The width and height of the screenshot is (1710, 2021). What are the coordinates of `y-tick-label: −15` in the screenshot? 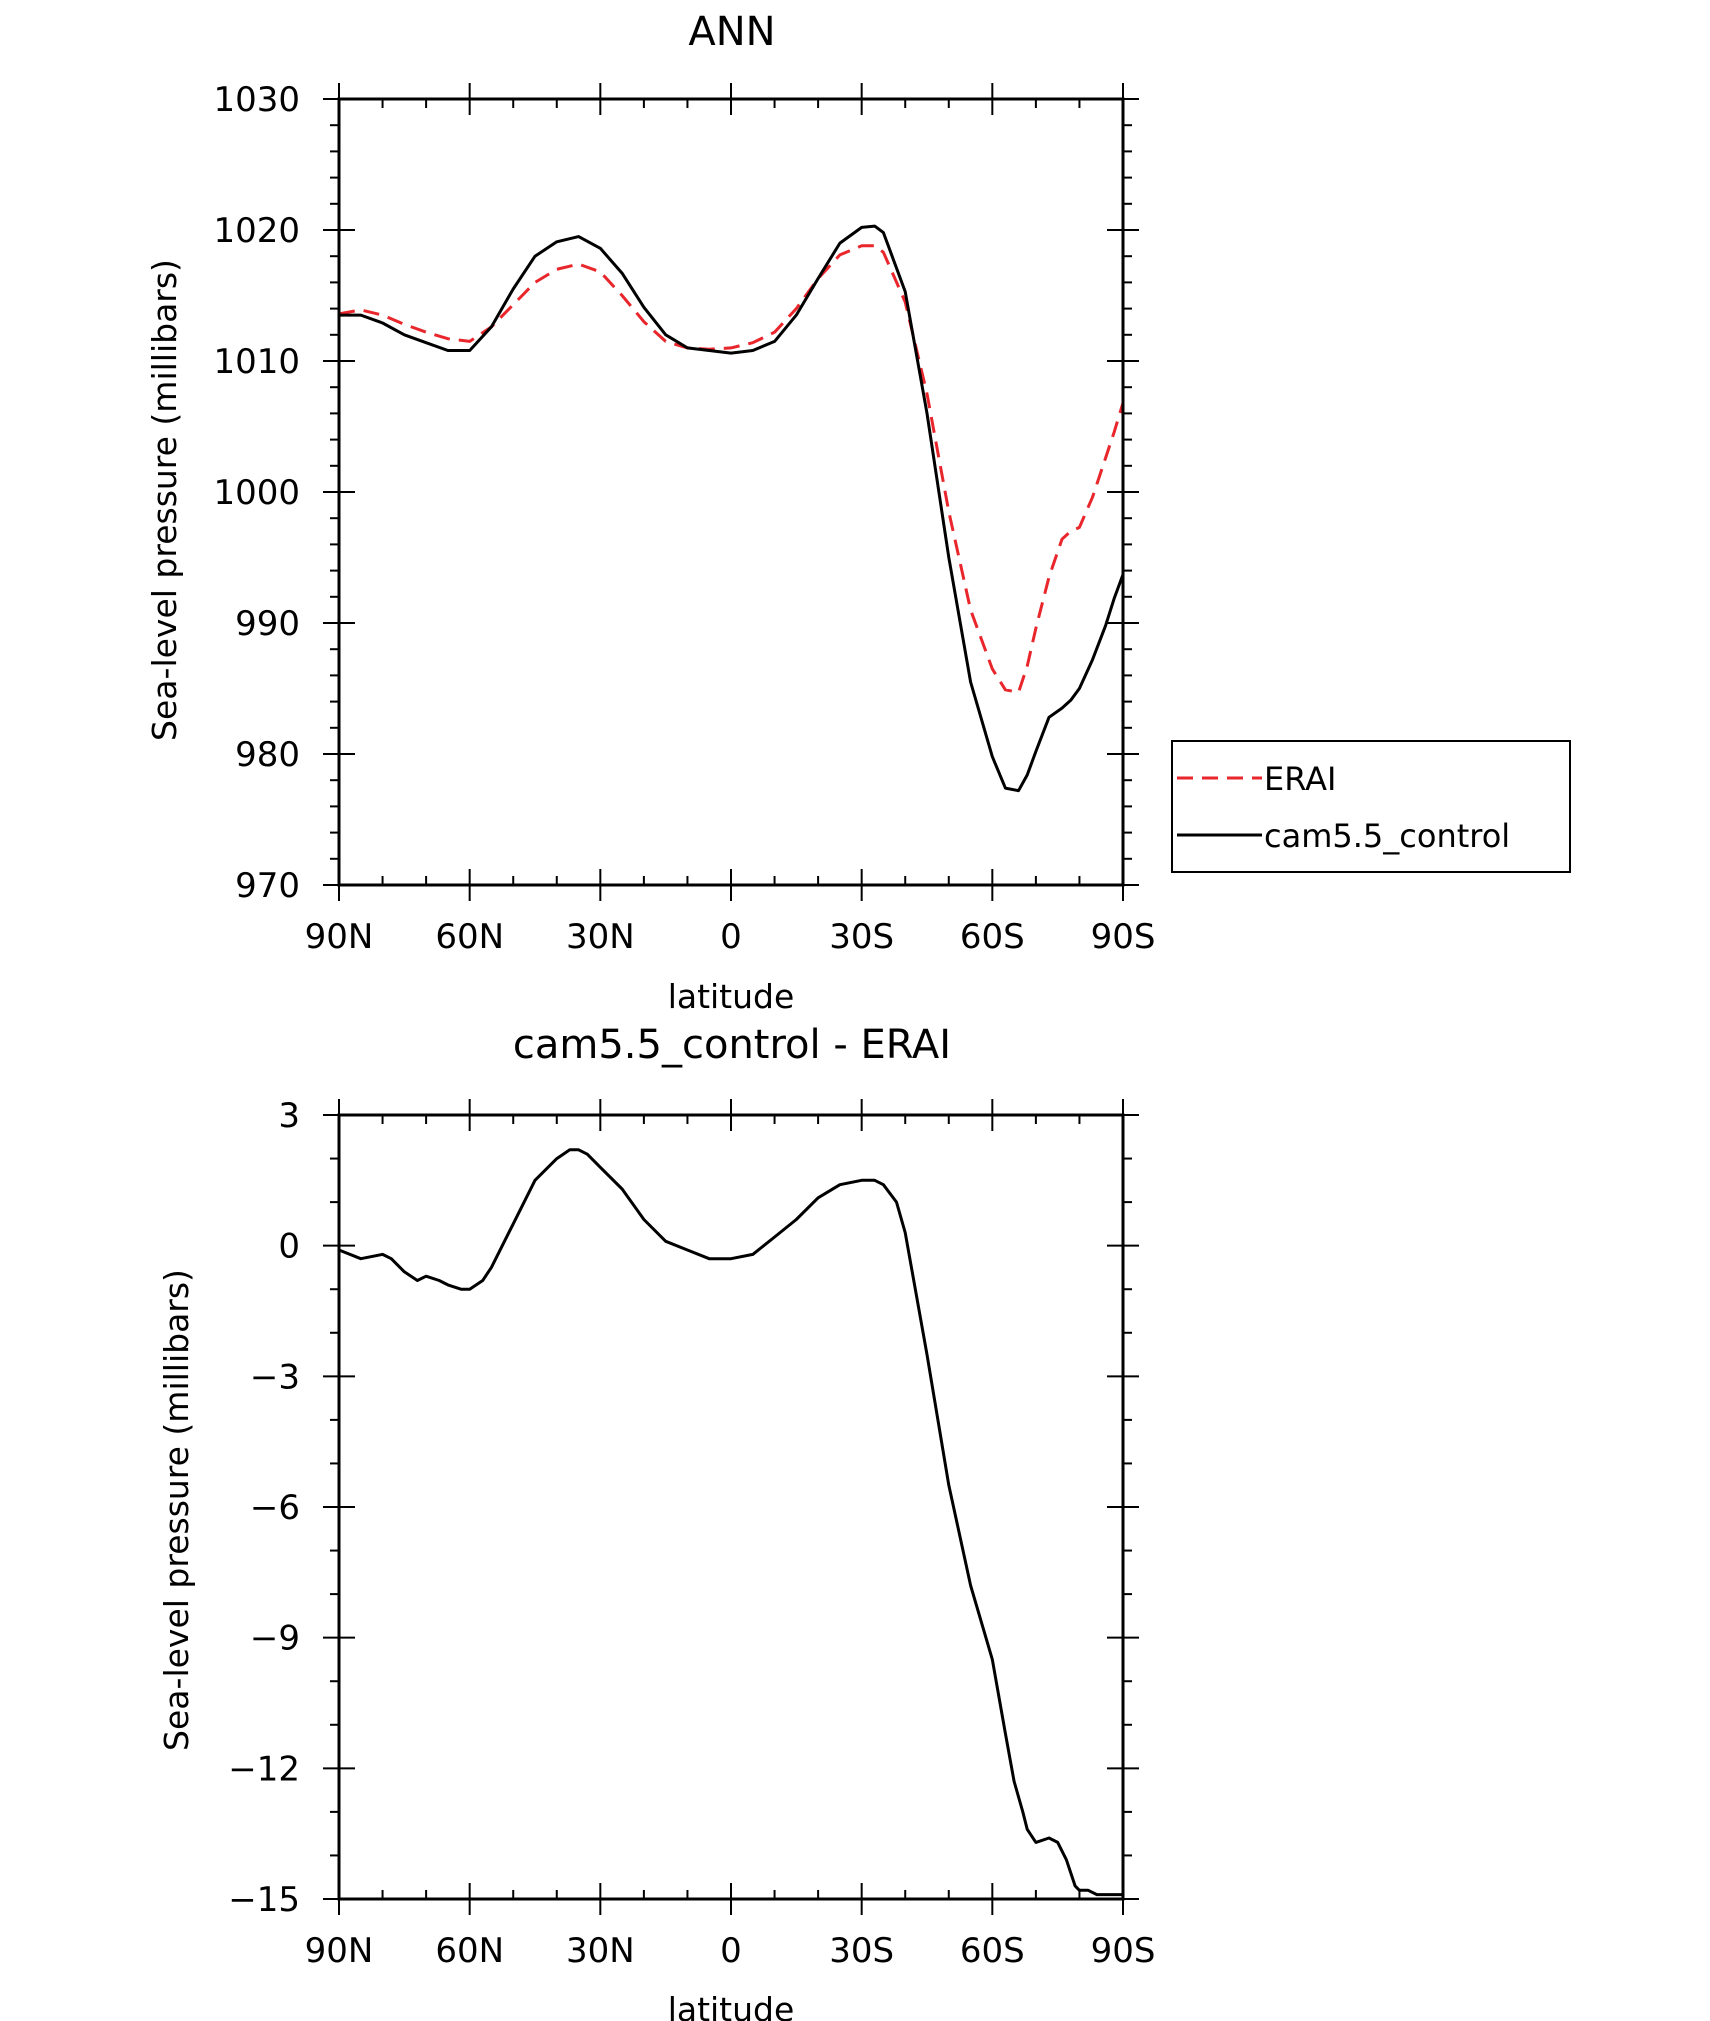 It's located at (264, 1900).